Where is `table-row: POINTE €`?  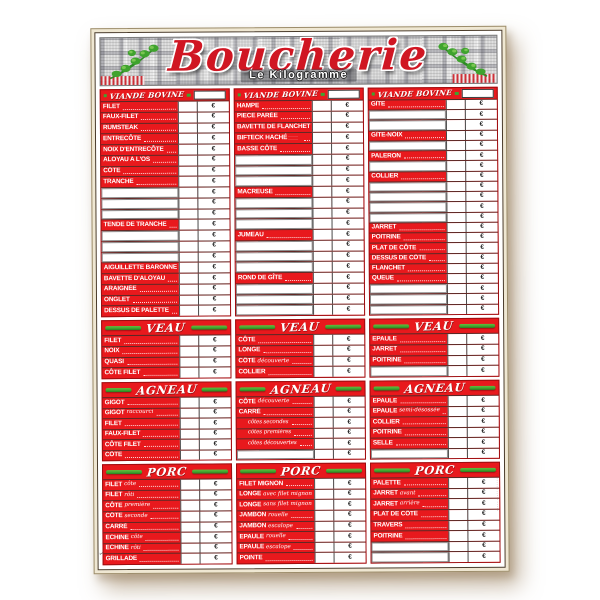 table-row: POINTE € is located at coordinates (301, 557).